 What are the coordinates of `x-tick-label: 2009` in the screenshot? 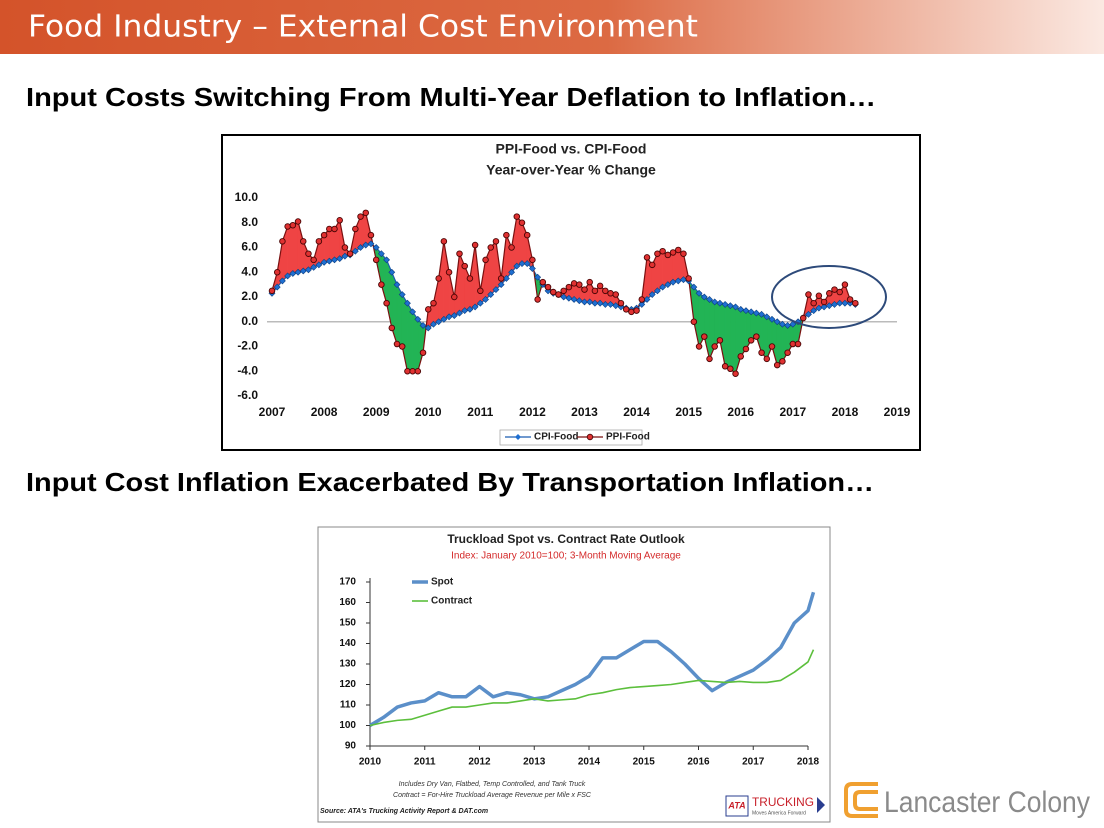 It's located at (376, 412).